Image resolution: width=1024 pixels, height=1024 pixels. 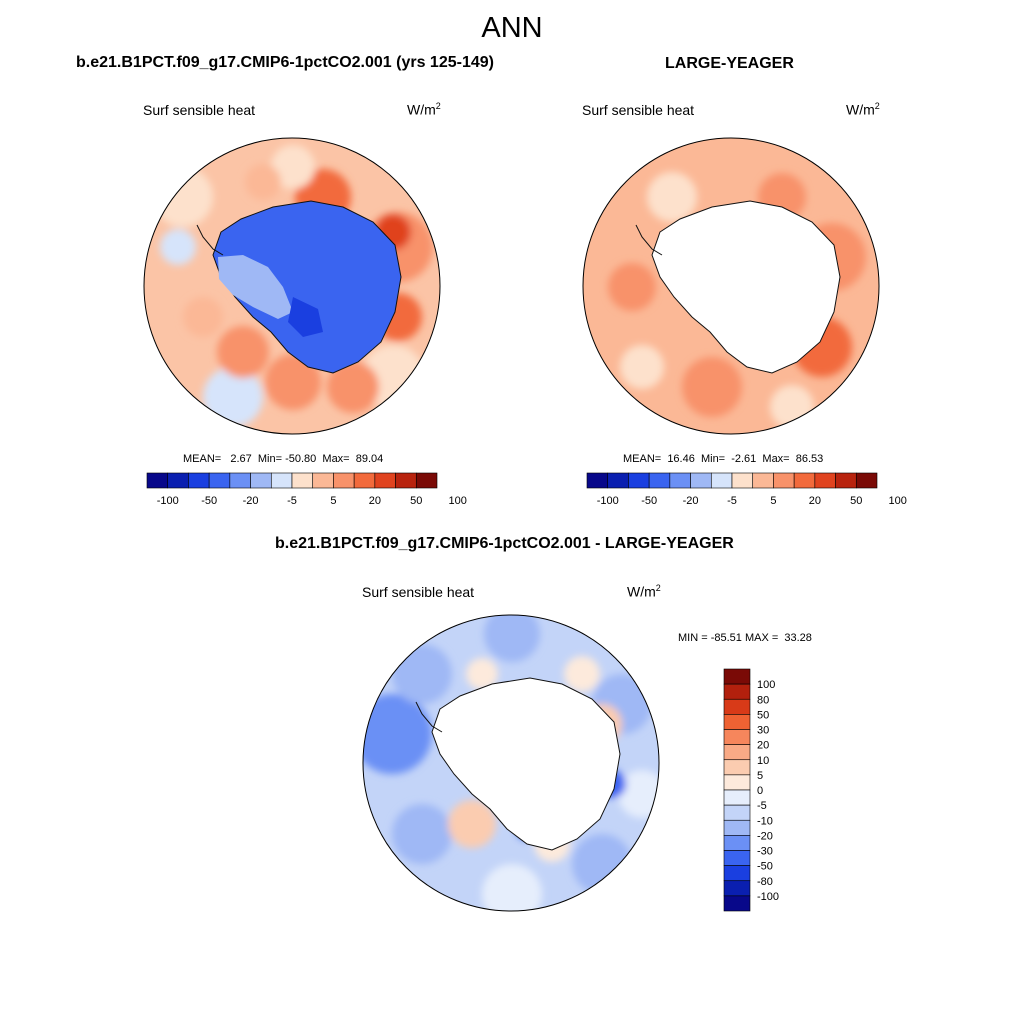 What do you see at coordinates (763, 746) in the screenshot?
I see `diff-colorbar-tick-label: 20` at bounding box center [763, 746].